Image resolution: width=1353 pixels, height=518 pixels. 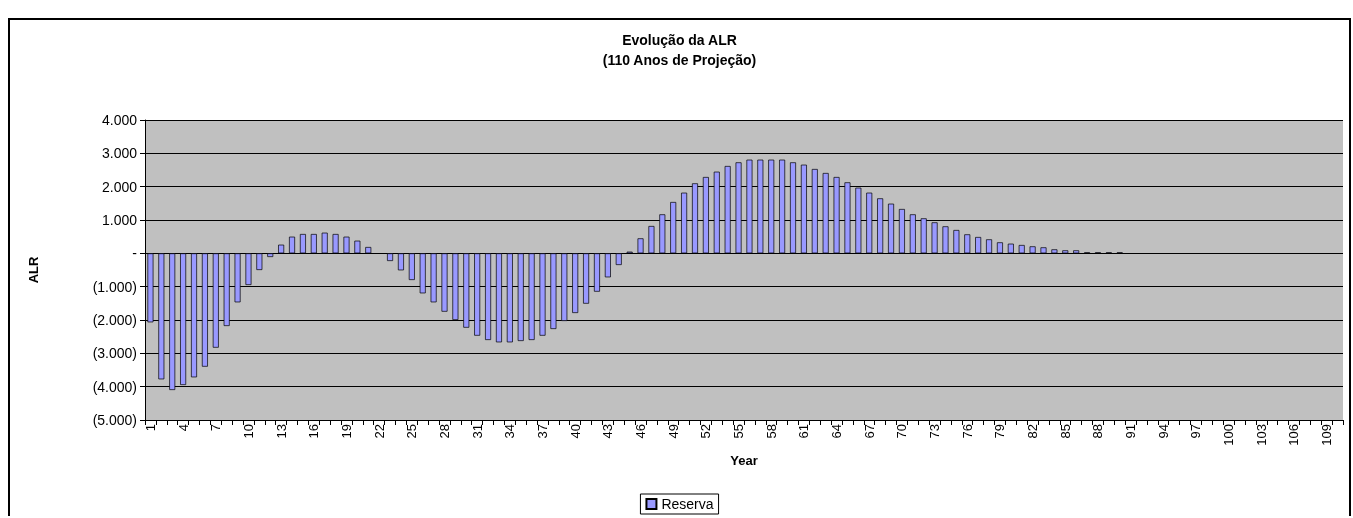 What do you see at coordinates (183, 428) in the screenshot?
I see `x-tick-label: 4` at bounding box center [183, 428].